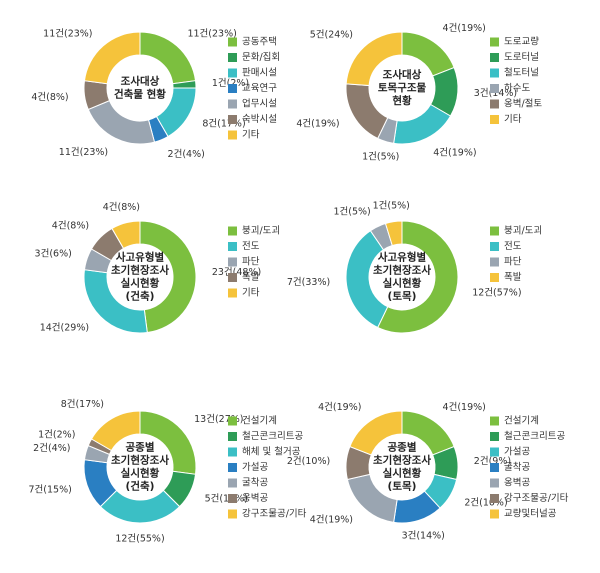 The height and width of the screenshot is (573, 600). What do you see at coordinates (259, 73) in the screenshot?
I see `legend-label: 판매시설` at bounding box center [259, 73].